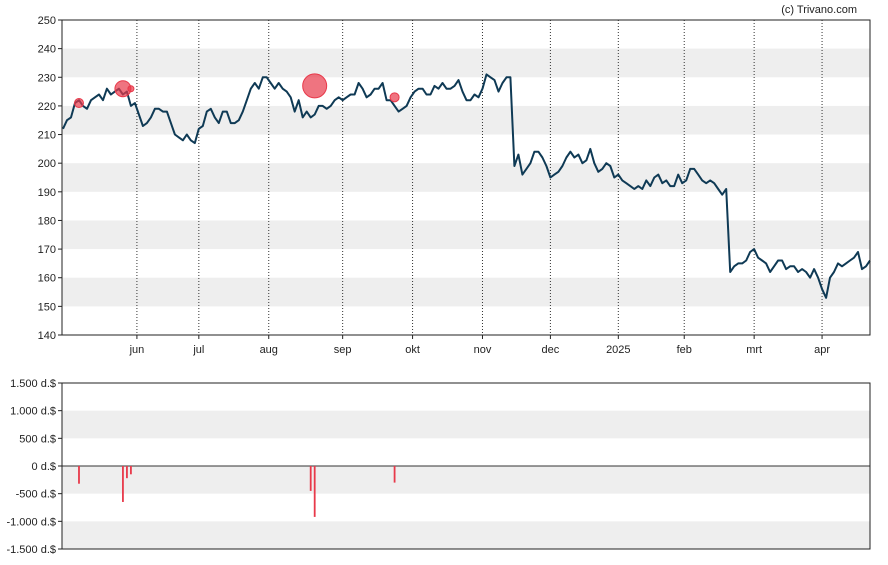  What do you see at coordinates (412, 350) in the screenshot?
I see `x-tick-label: okt` at bounding box center [412, 350].